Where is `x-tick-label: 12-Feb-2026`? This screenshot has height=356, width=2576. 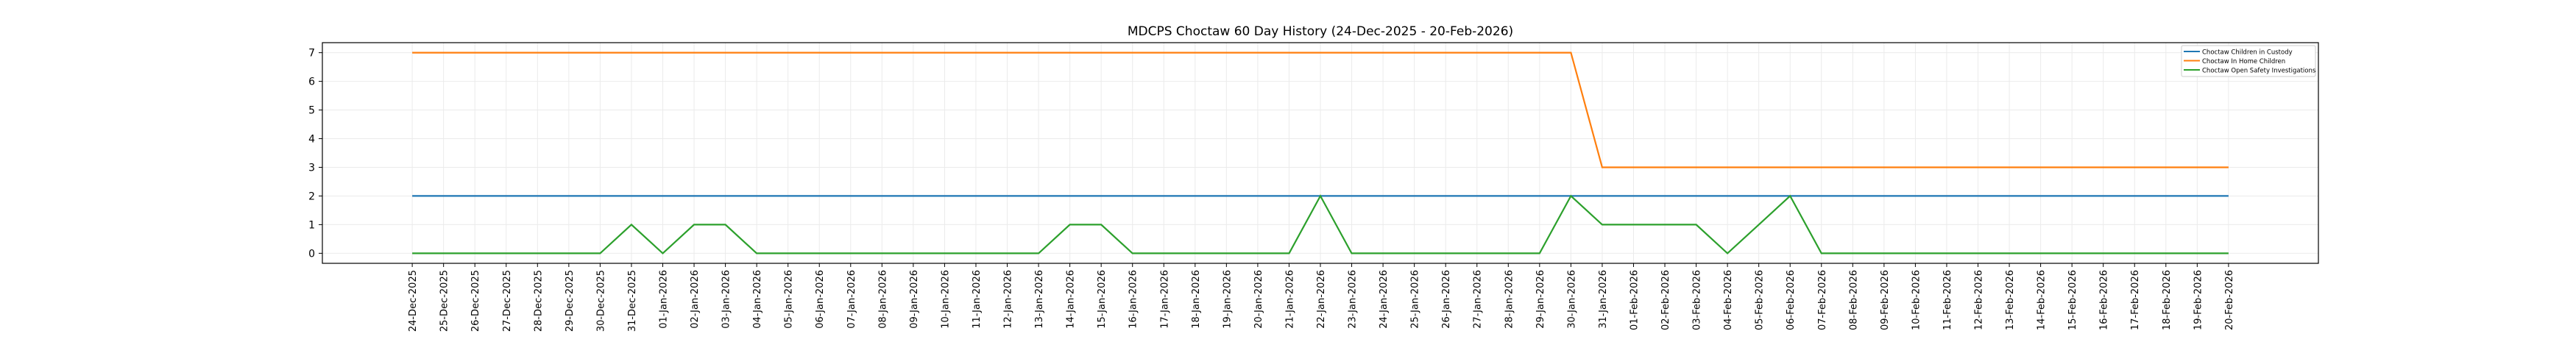
x-tick-label: 12-Feb-2026 is located at coordinates (1979, 300).